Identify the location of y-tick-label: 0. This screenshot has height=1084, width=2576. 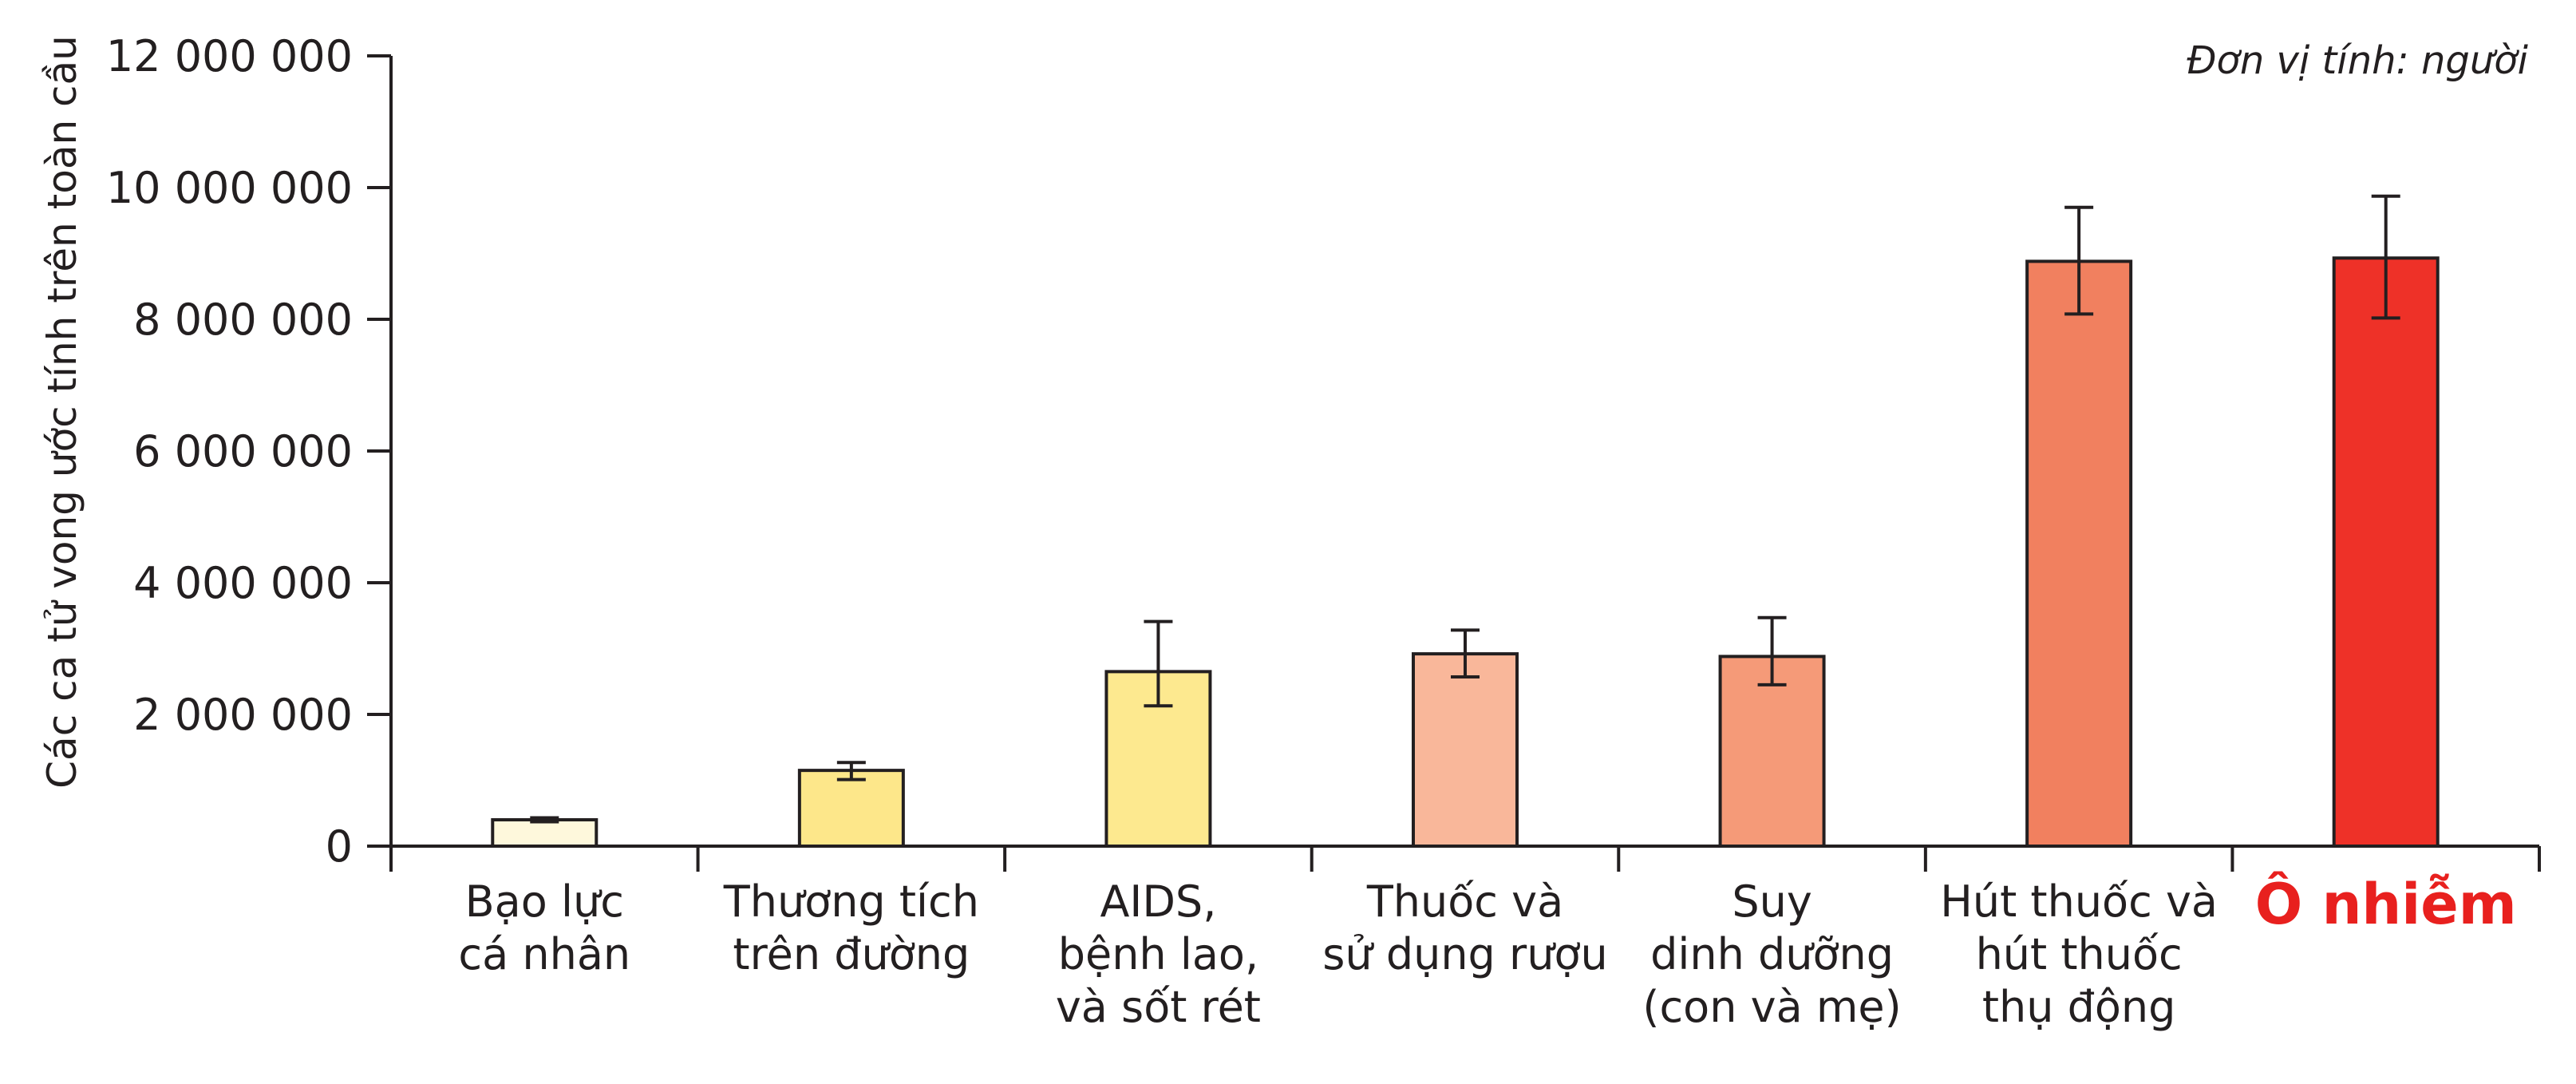
(339, 846).